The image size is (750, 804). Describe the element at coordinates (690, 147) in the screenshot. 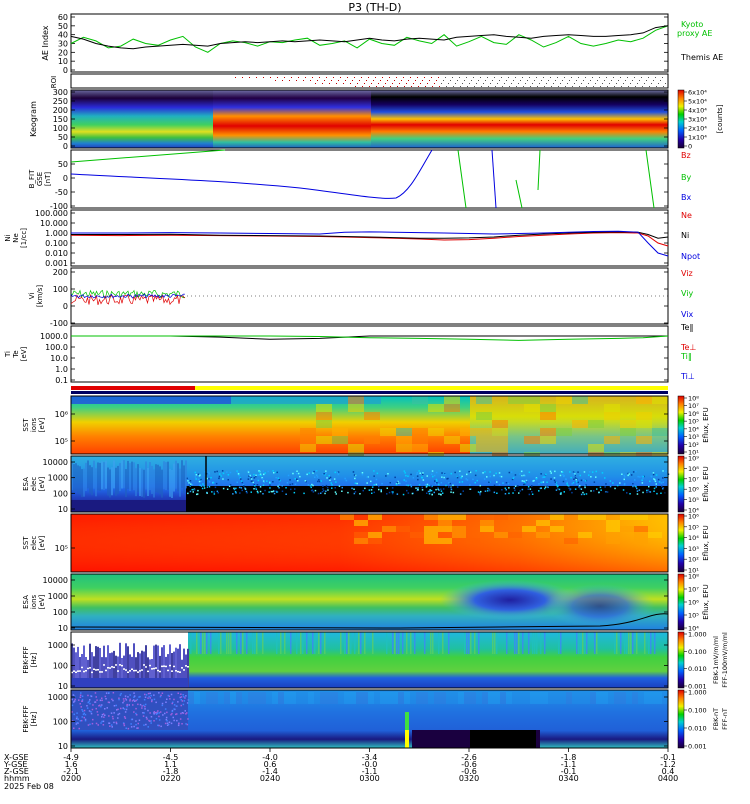

I see `keogram-cbar-tick-6: 0` at that location.